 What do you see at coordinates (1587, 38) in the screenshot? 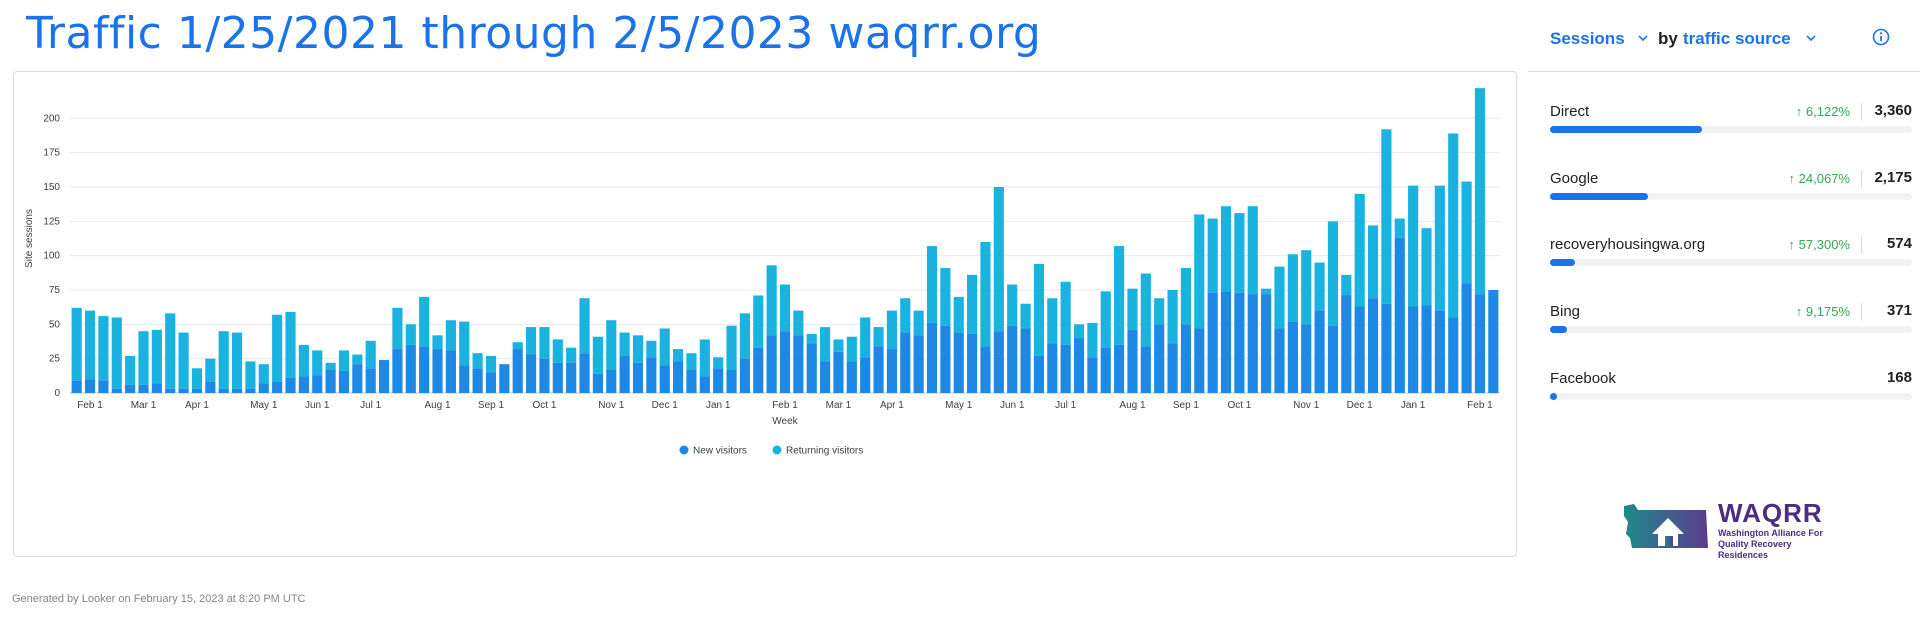
I see `metric-dropdown: Sessions` at bounding box center [1587, 38].